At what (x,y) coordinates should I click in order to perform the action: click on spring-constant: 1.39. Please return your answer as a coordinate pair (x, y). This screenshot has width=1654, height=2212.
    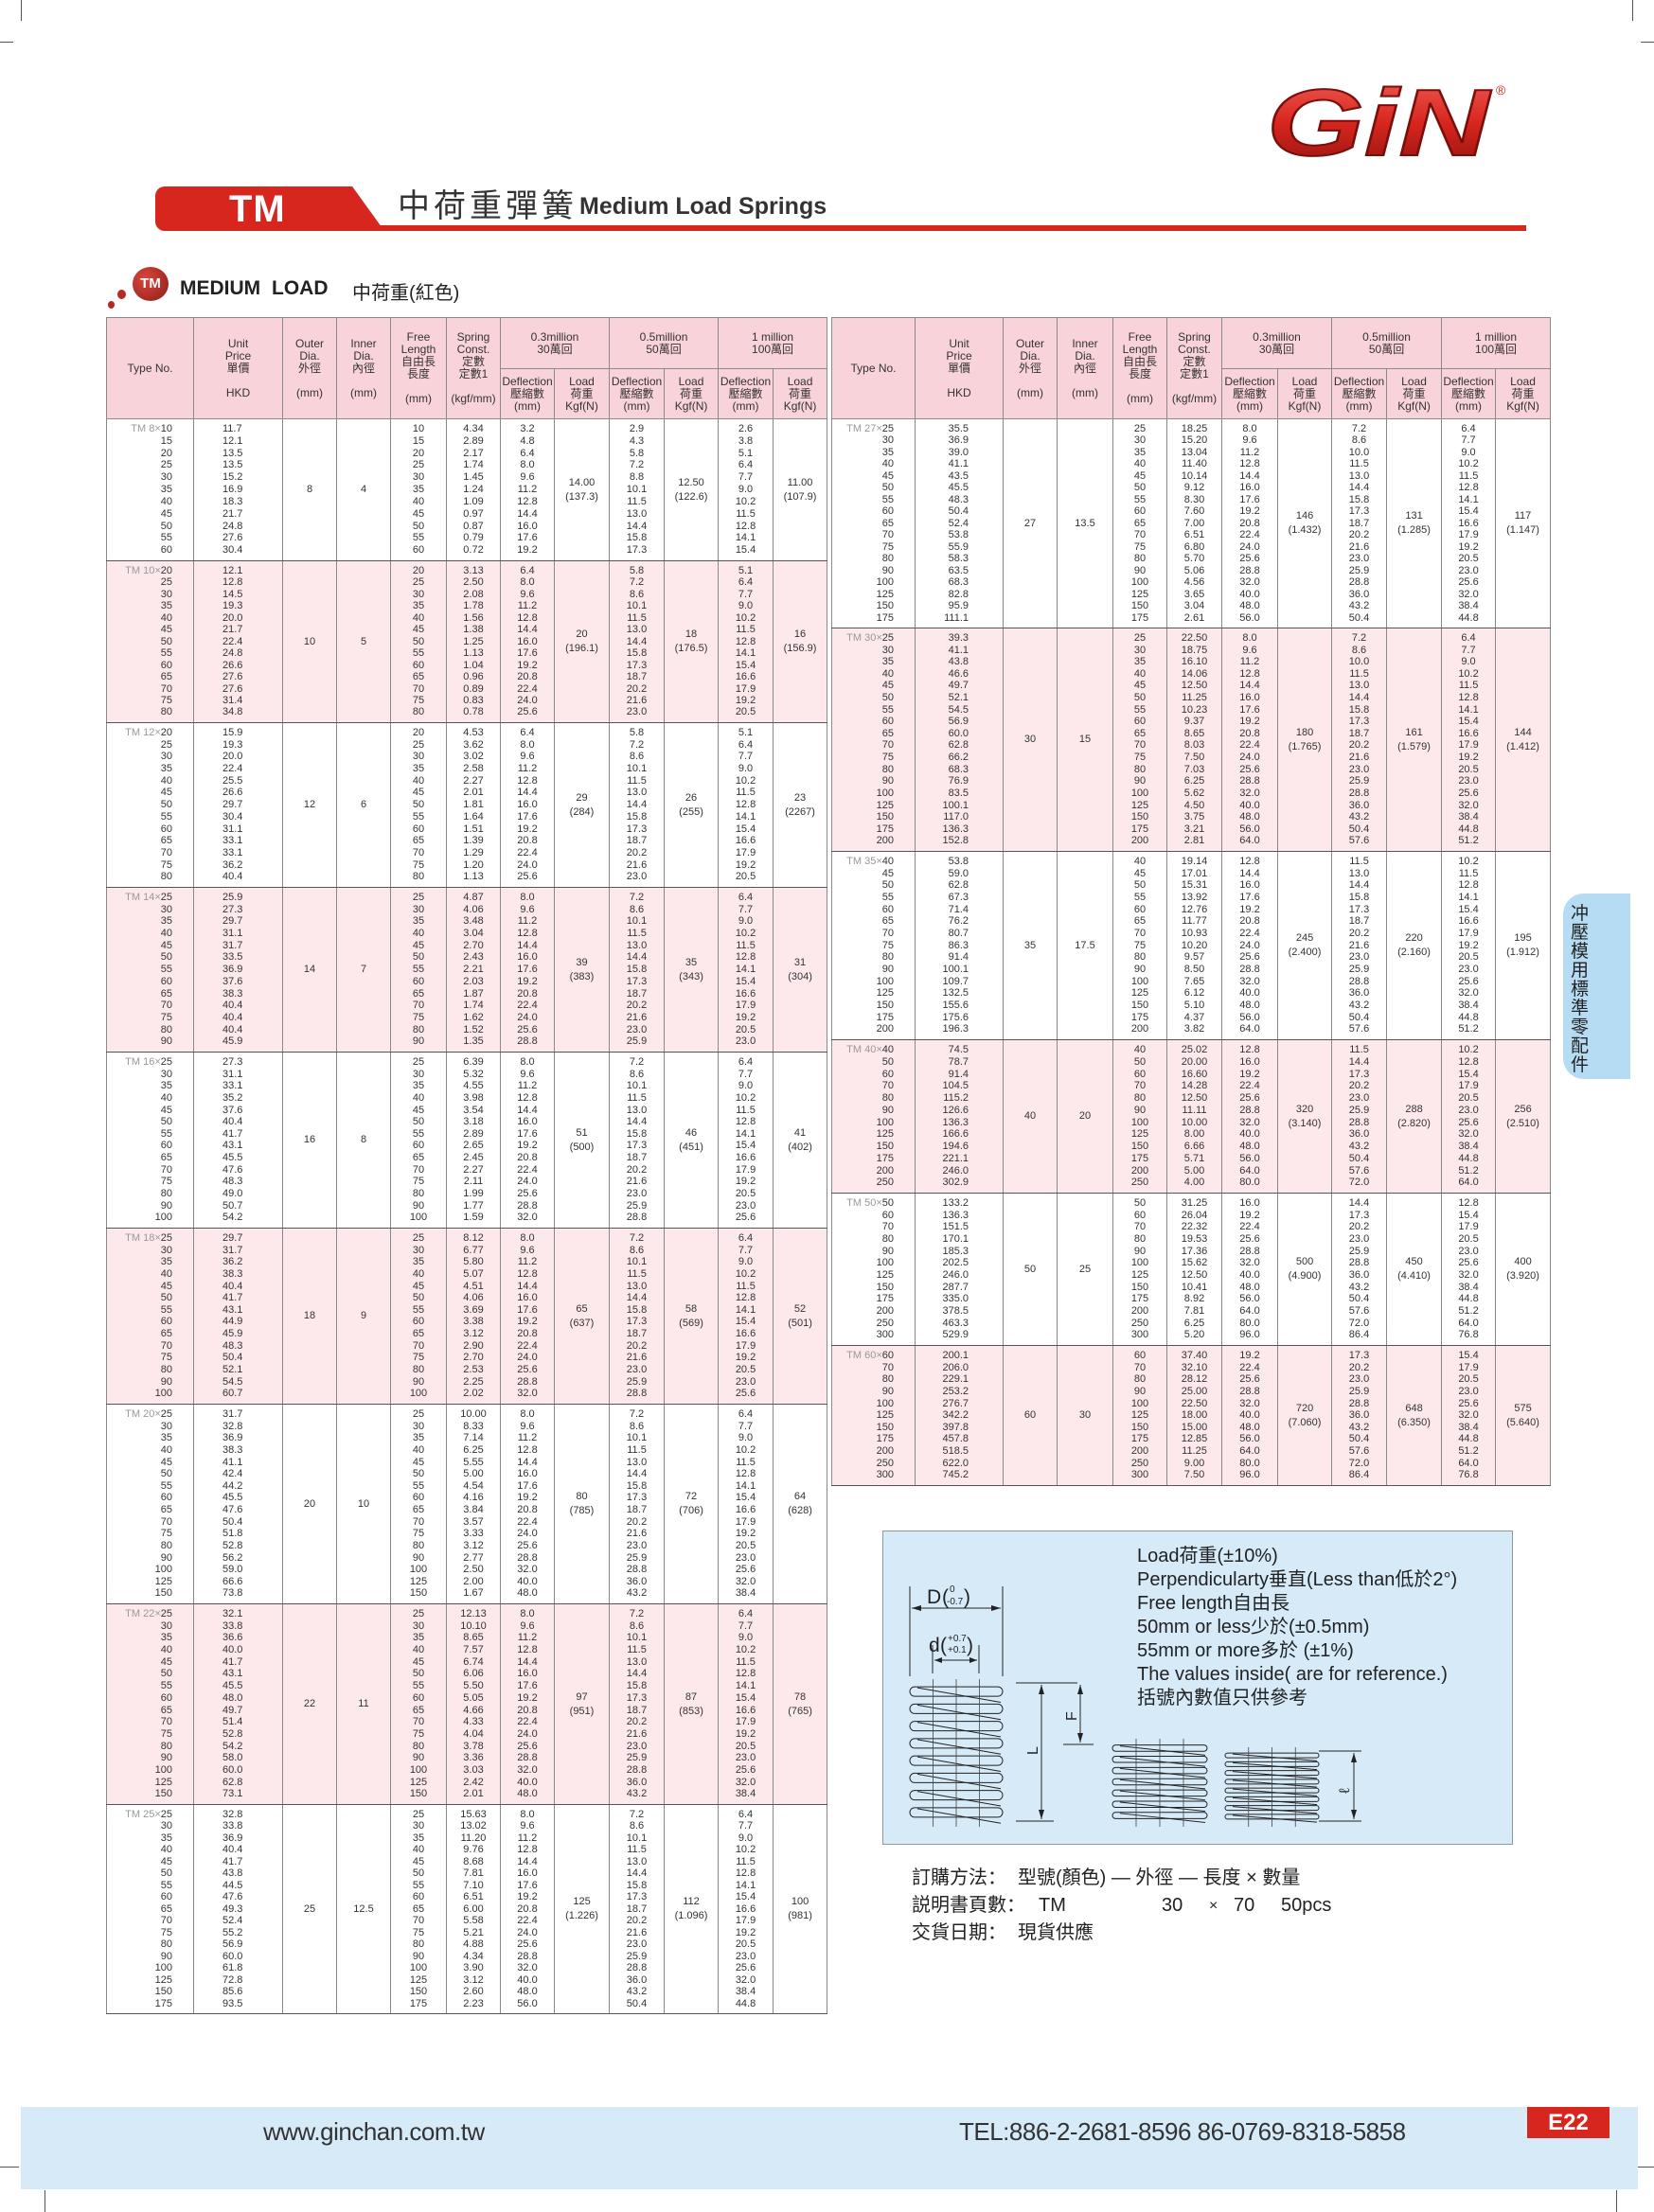
    Looking at the image, I should click on (473, 841).